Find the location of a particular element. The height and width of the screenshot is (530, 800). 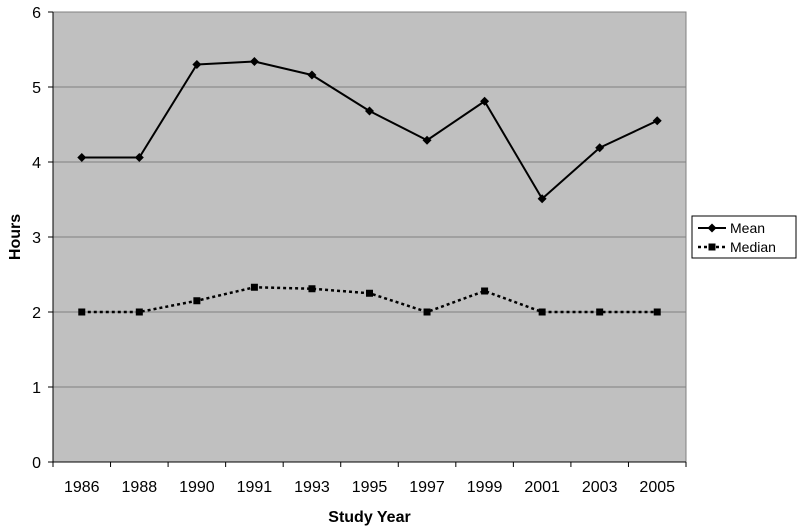

x-tick-label: 2003 is located at coordinates (600, 487).